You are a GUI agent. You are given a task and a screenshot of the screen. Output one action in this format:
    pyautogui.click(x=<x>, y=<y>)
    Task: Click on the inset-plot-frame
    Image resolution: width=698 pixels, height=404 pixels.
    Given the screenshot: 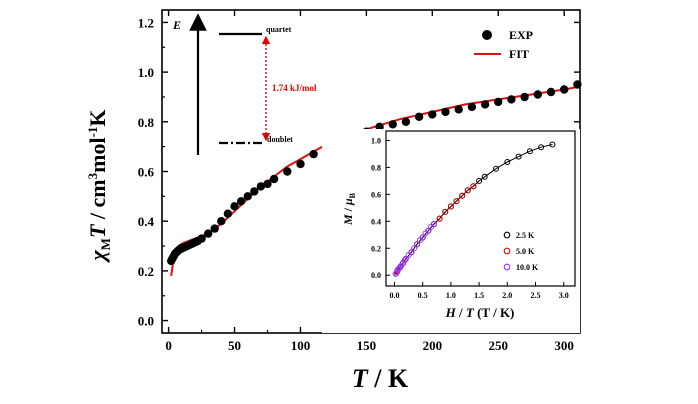 What is the action you would take?
    pyautogui.click(x=480, y=208)
    